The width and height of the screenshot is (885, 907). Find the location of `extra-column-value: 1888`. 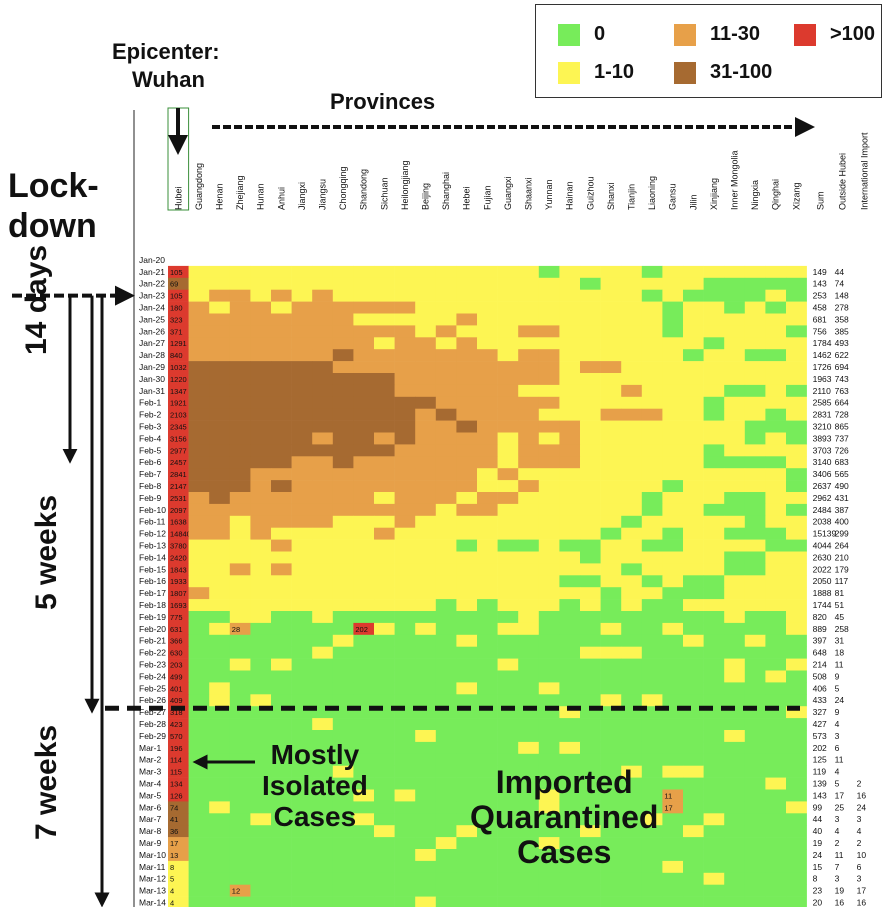

extra-column-value: 1888 is located at coordinates (822, 593).